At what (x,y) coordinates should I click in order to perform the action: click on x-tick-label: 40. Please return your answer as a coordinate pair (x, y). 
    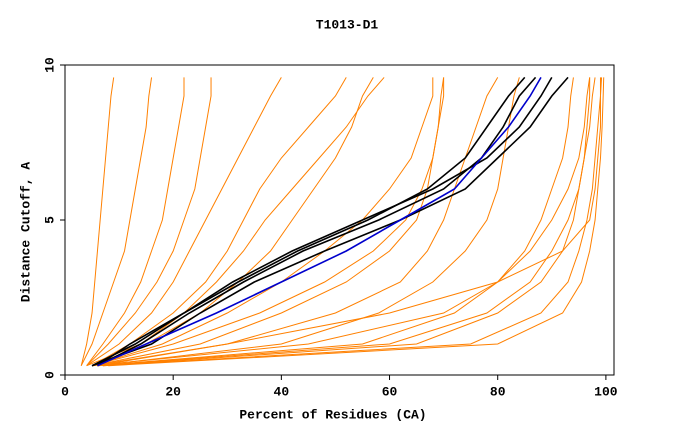
    Looking at the image, I should click on (282, 391).